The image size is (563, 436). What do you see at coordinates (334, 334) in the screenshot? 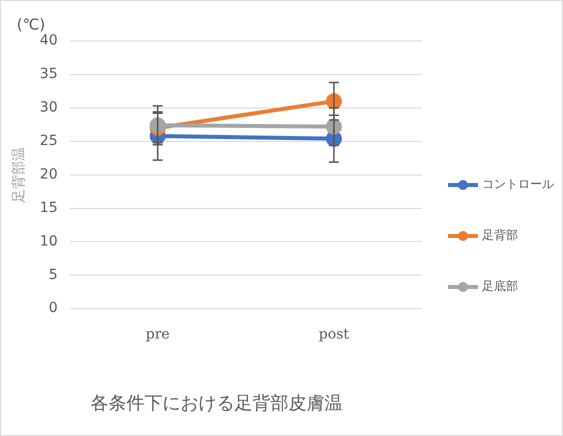
I see `x-tick-label: post` at bounding box center [334, 334].